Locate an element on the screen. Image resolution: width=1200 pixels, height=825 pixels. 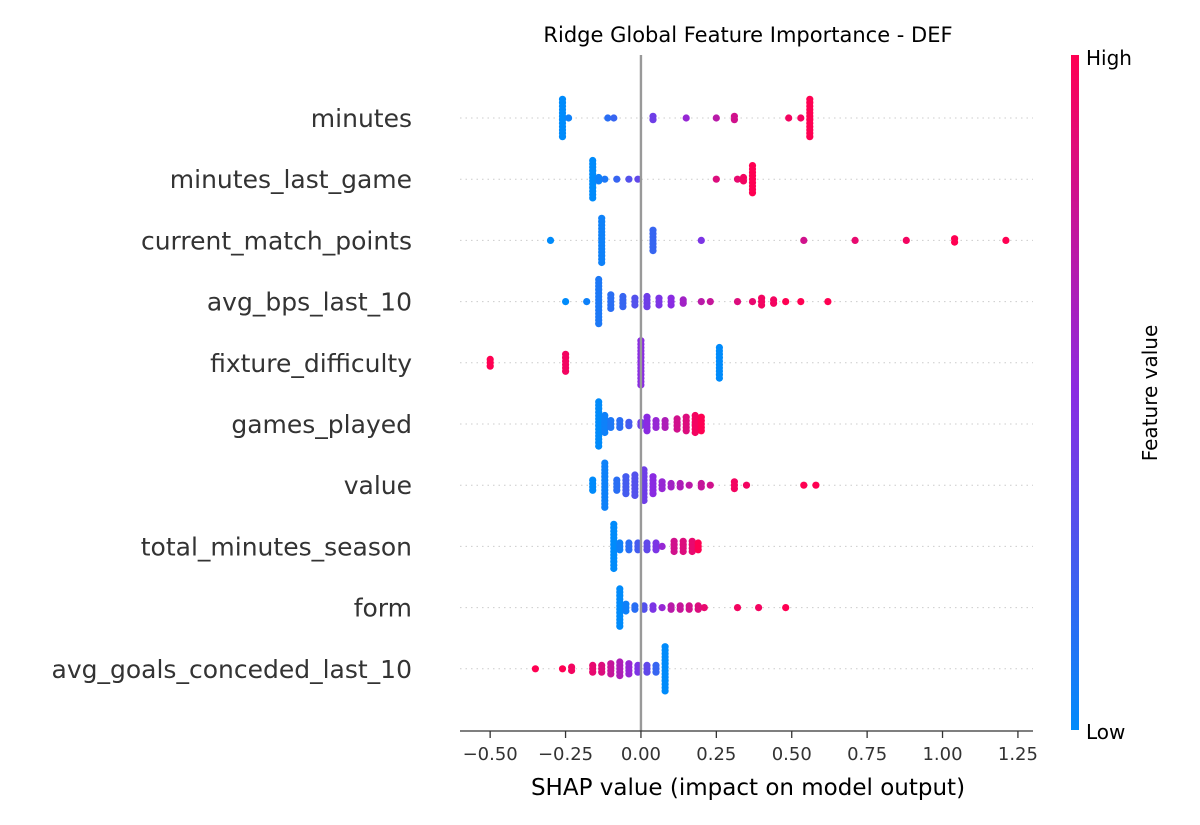
x-tick-label: 1.25 is located at coordinates (1018, 754).